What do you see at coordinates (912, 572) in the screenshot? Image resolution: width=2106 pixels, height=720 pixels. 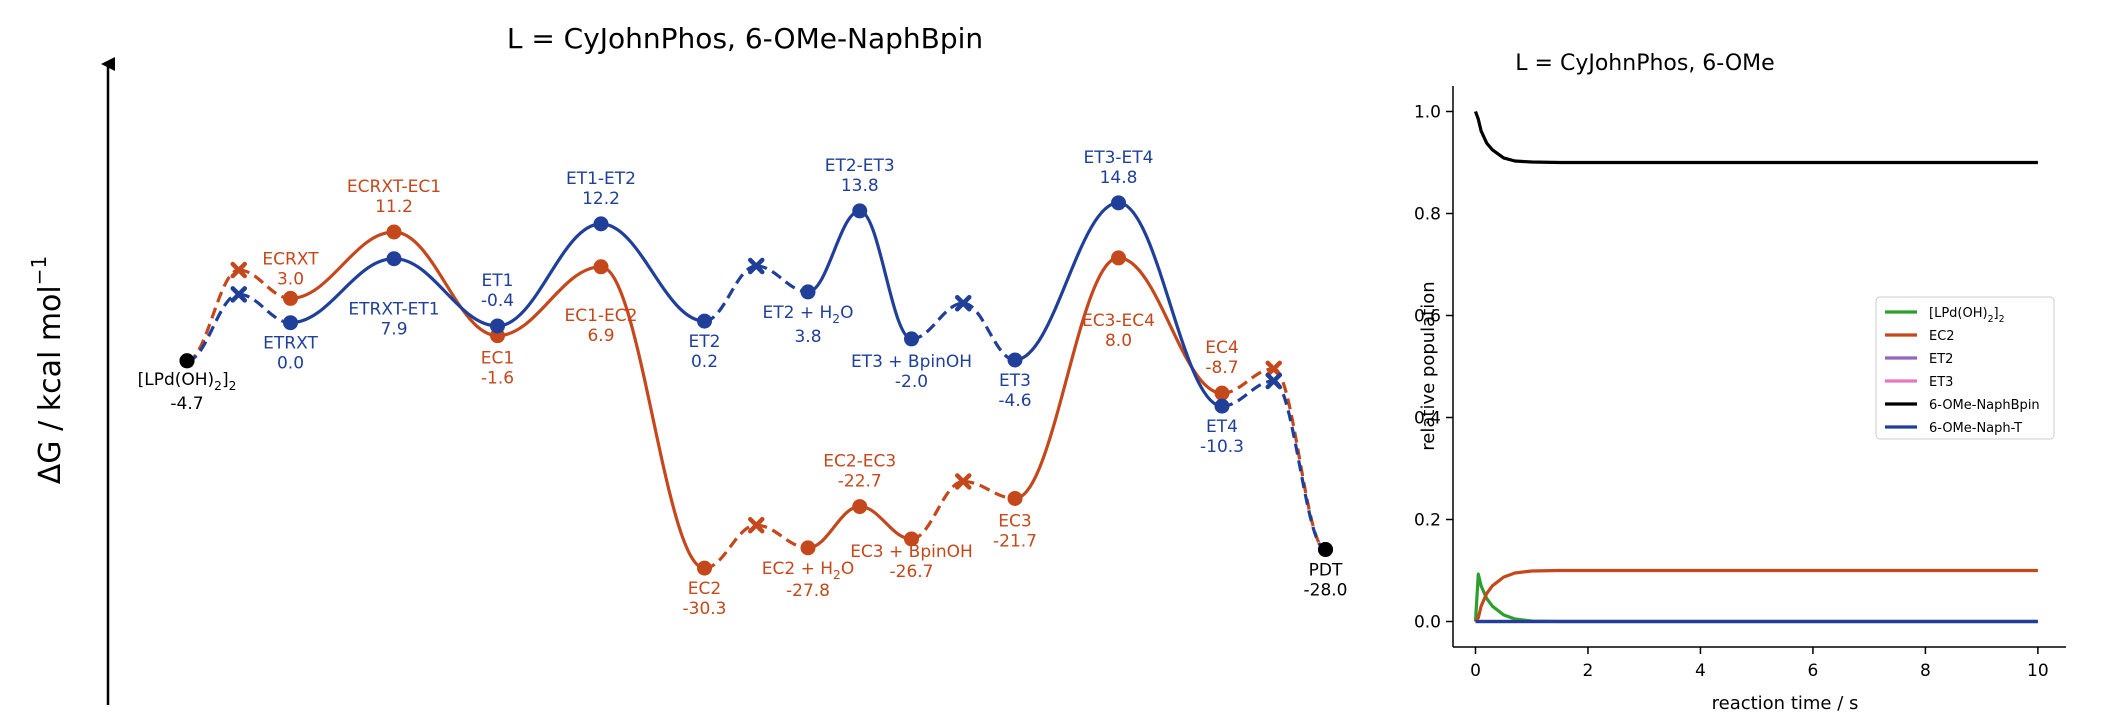 I see `ec3-bpinoh-energy: -26.7` at bounding box center [912, 572].